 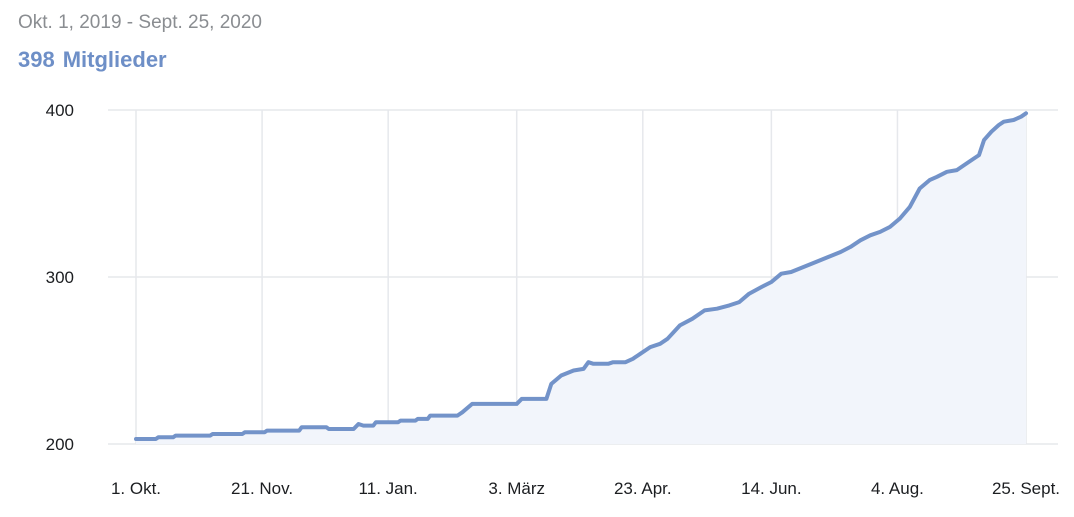 I want to click on member-summary: 398 Mitglieder, so click(x=92, y=60).